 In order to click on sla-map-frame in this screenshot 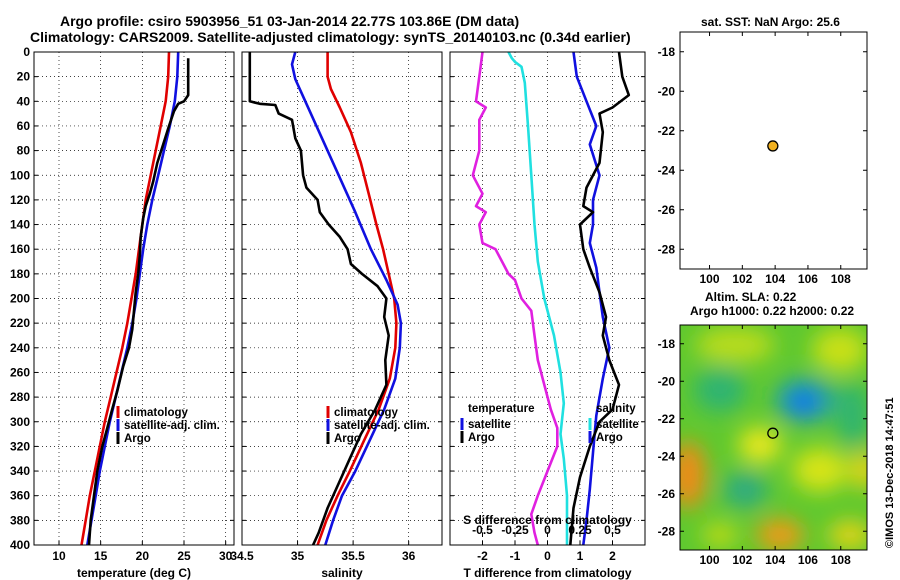, I will do `click(773, 437)`.